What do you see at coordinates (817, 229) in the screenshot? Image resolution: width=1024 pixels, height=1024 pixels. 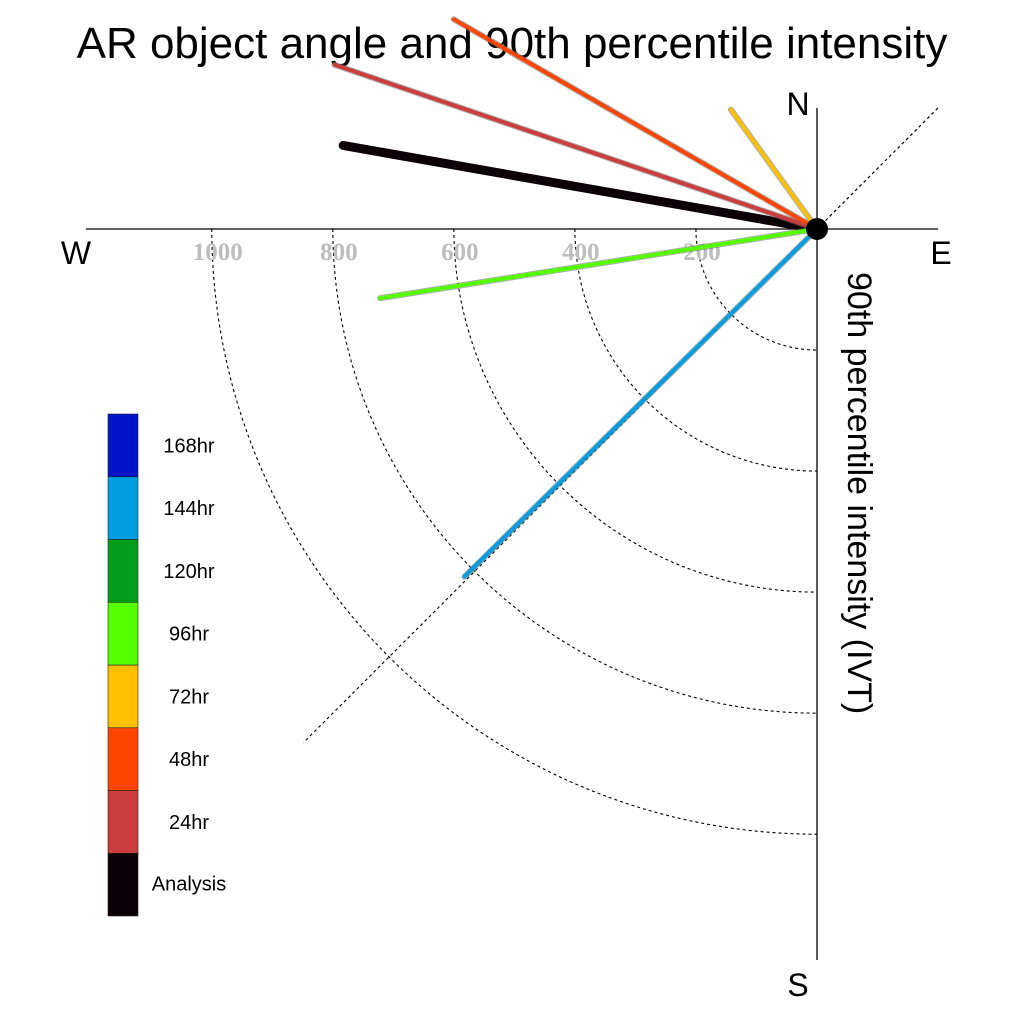 I see `origin-marker` at bounding box center [817, 229].